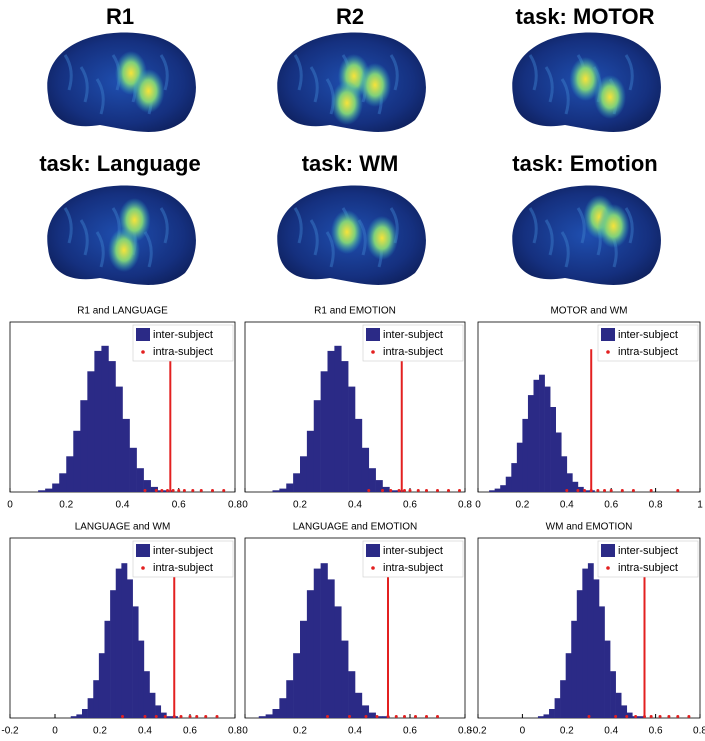 This screenshot has height=741, width=705. I want to click on brain-title: R2, so click(350, 16).